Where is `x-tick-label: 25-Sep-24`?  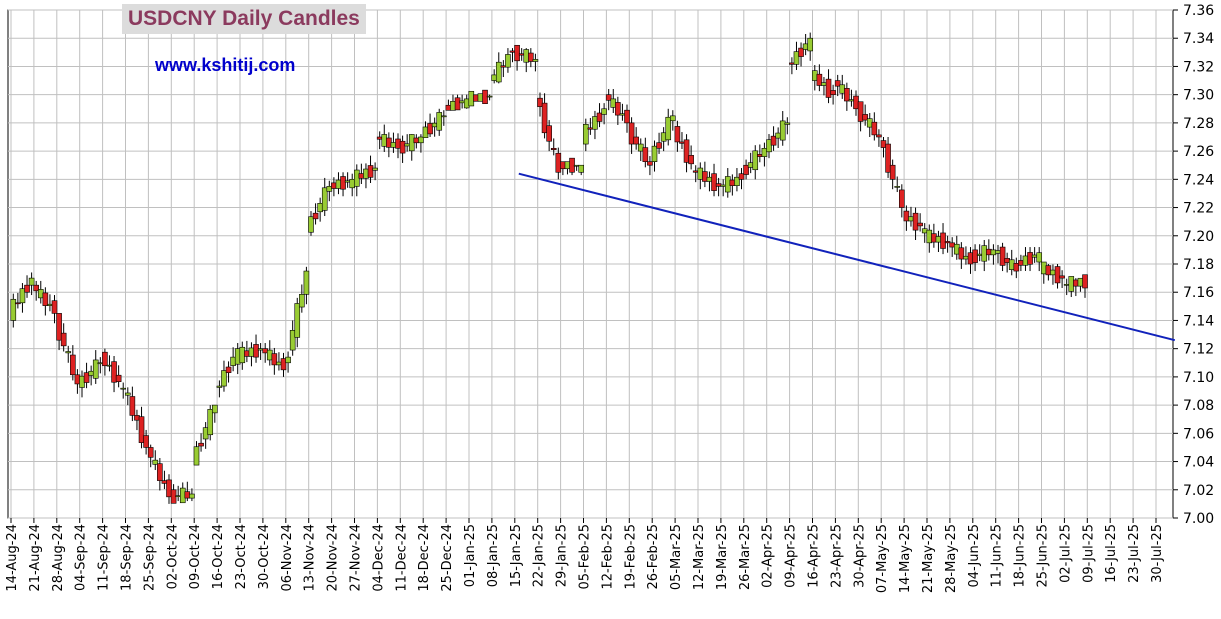
x-tick-label: 25-Sep-24 is located at coordinates (149, 557).